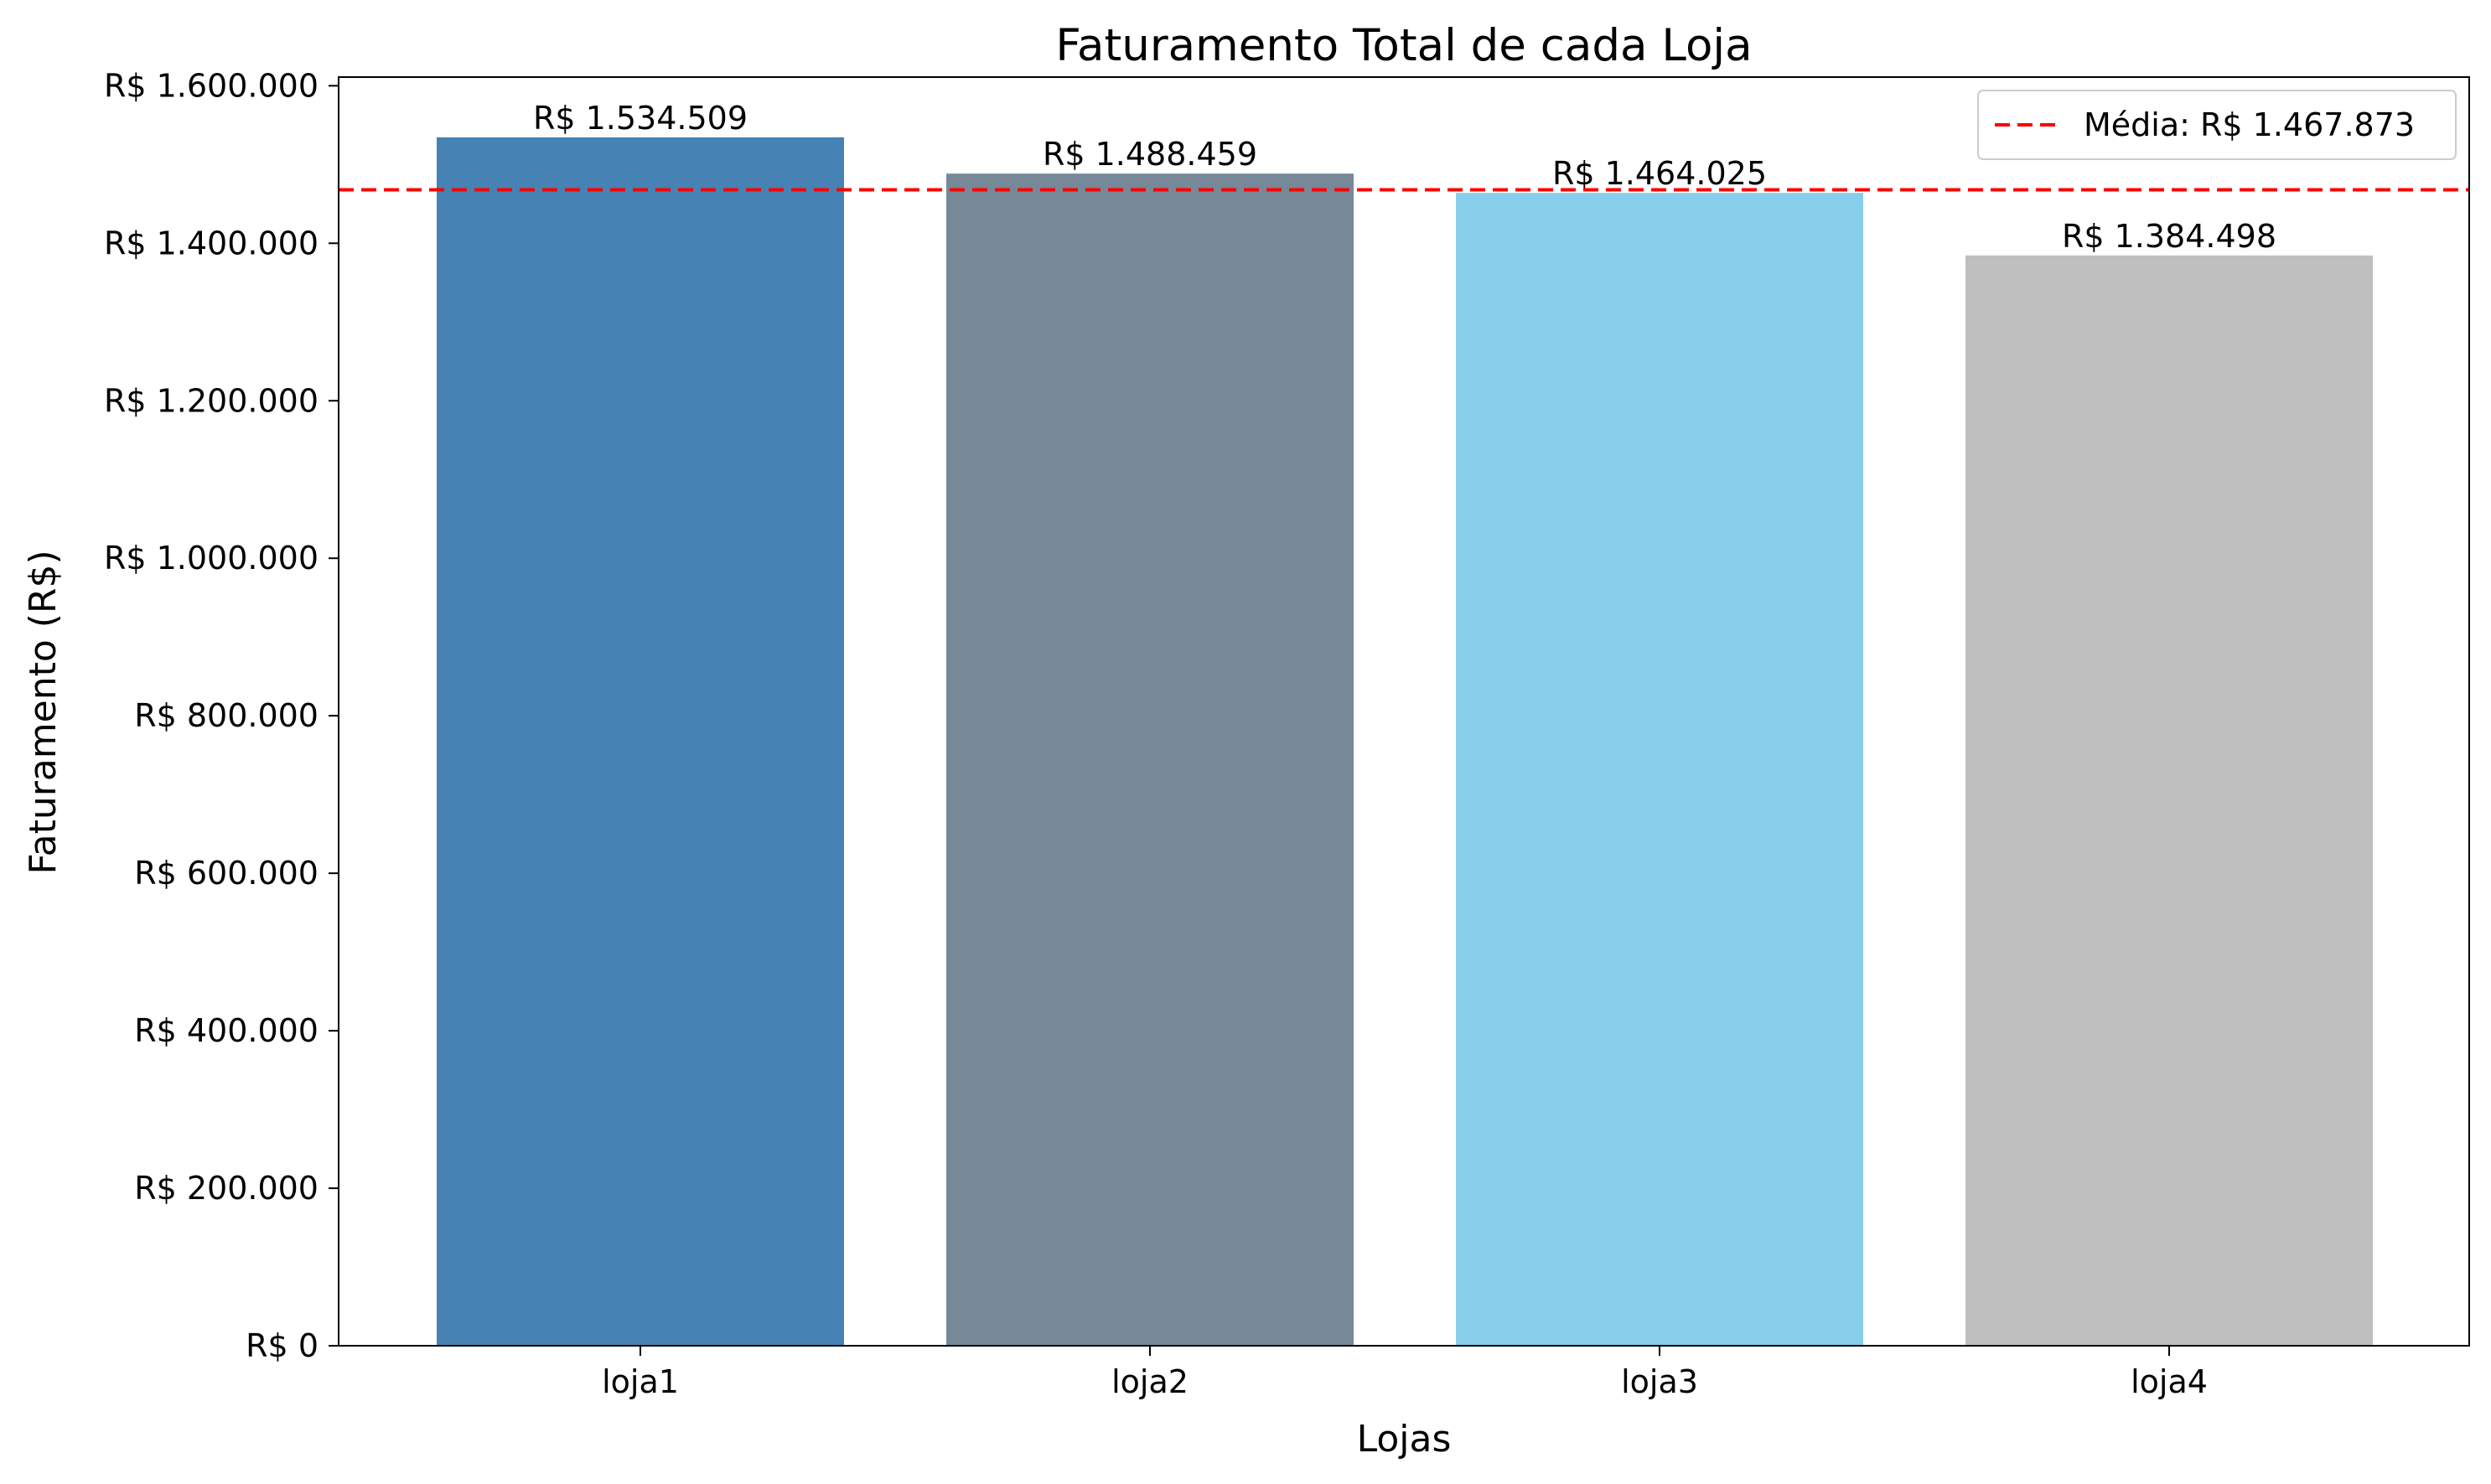  Describe the element at coordinates (211, 85) in the screenshot. I see `y-tick-label: R$ 1.600.000` at that location.